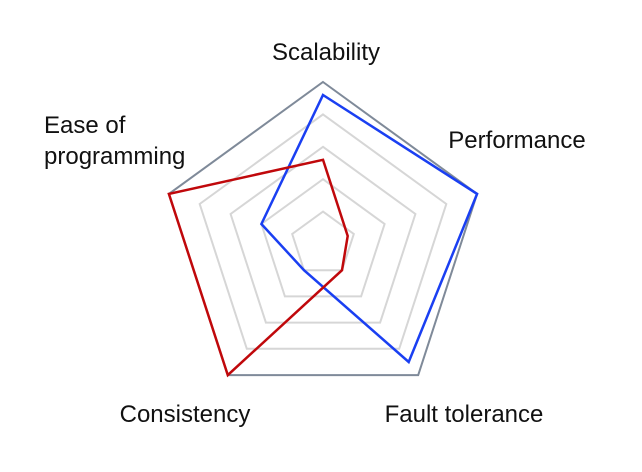  I want to click on axis-label-fault-tolerance: Fault tolerance, so click(464, 414).